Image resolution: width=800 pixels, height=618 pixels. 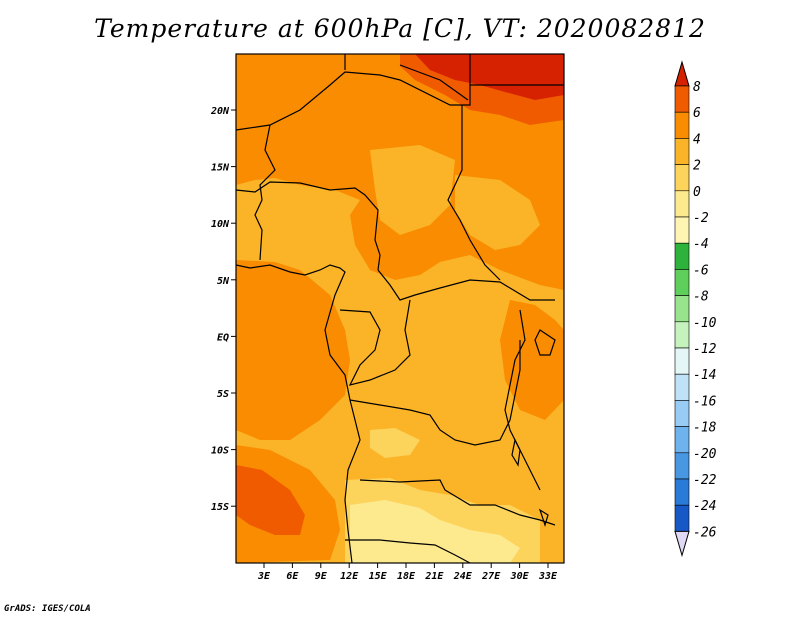 I want to click on lon-tick-label: 15E, so click(x=378, y=576).